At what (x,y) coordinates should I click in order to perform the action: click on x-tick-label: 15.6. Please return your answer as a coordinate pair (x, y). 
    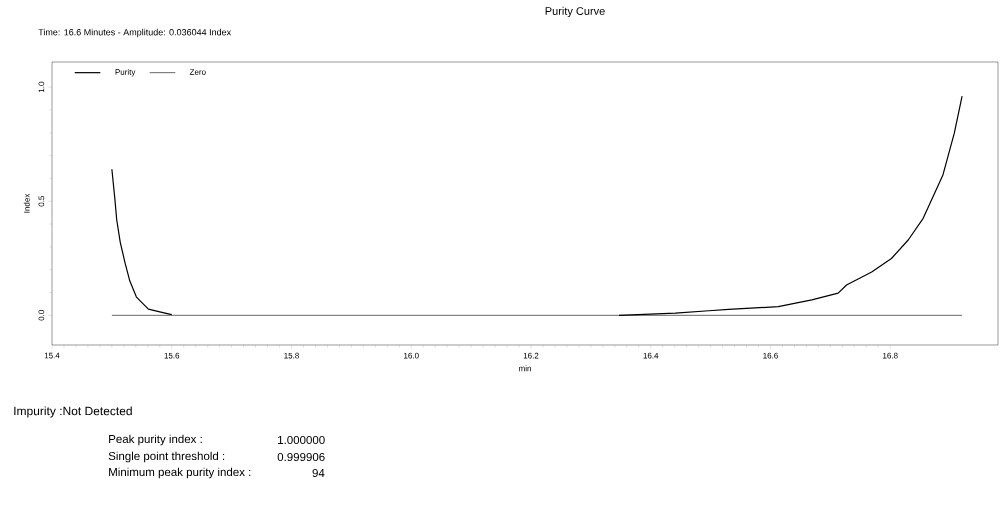
    Looking at the image, I should click on (172, 355).